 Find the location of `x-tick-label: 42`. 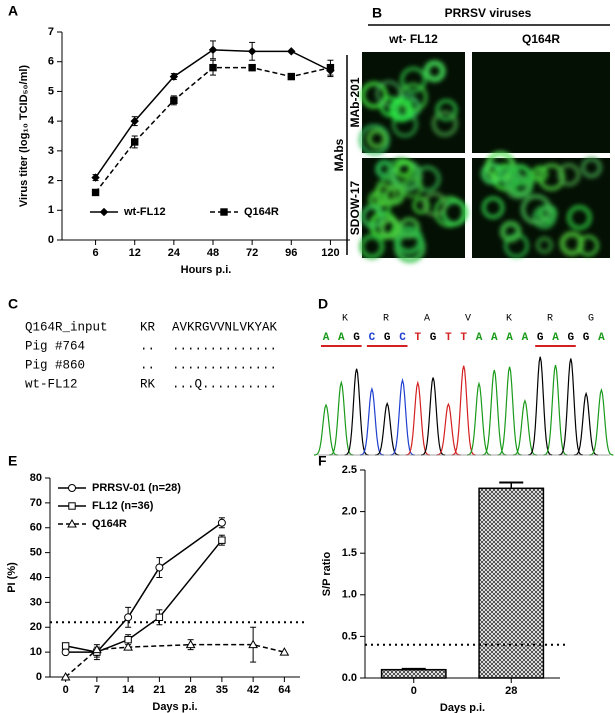

x-tick-label: 42 is located at coordinates (253, 690).